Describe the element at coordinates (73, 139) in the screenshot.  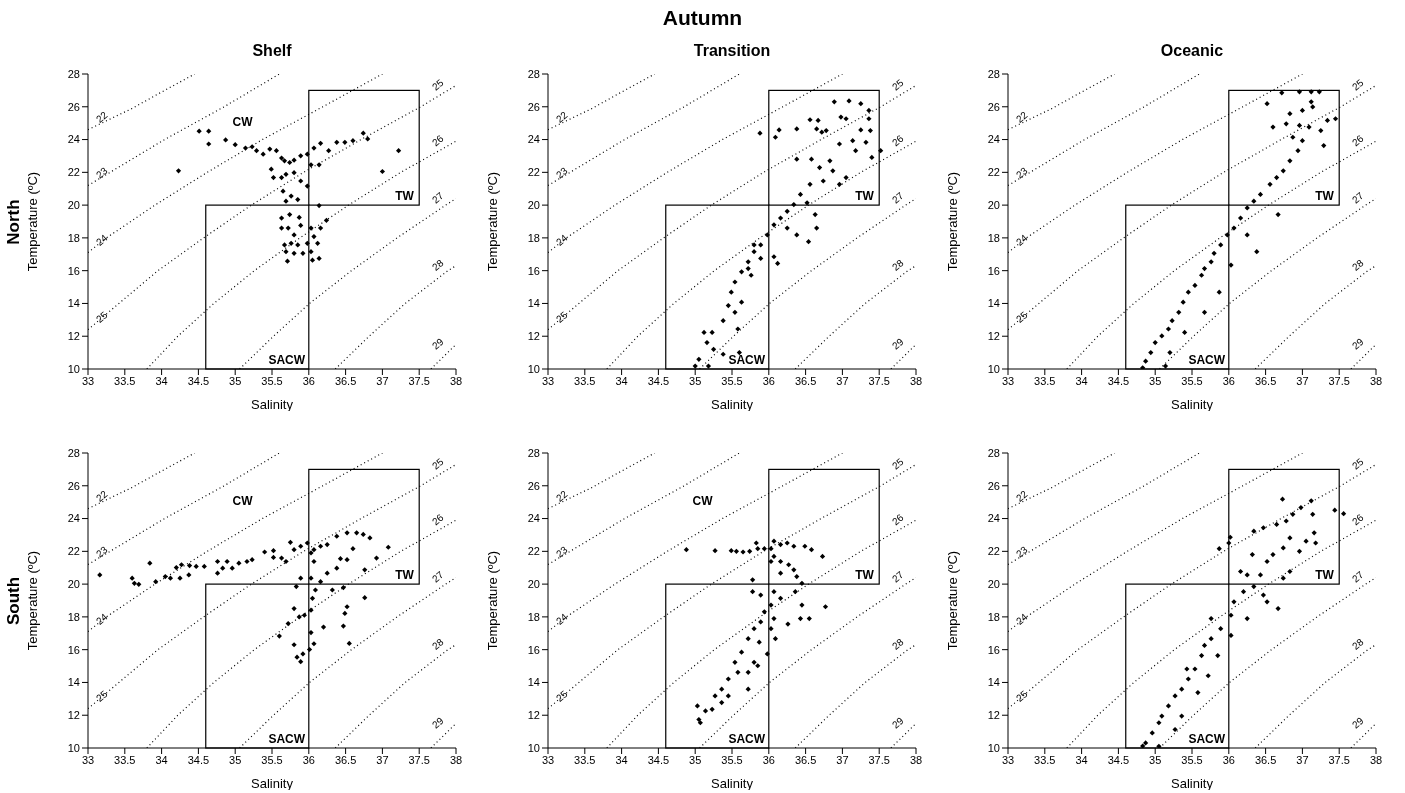
I see `y-tick-label: 24` at that location.